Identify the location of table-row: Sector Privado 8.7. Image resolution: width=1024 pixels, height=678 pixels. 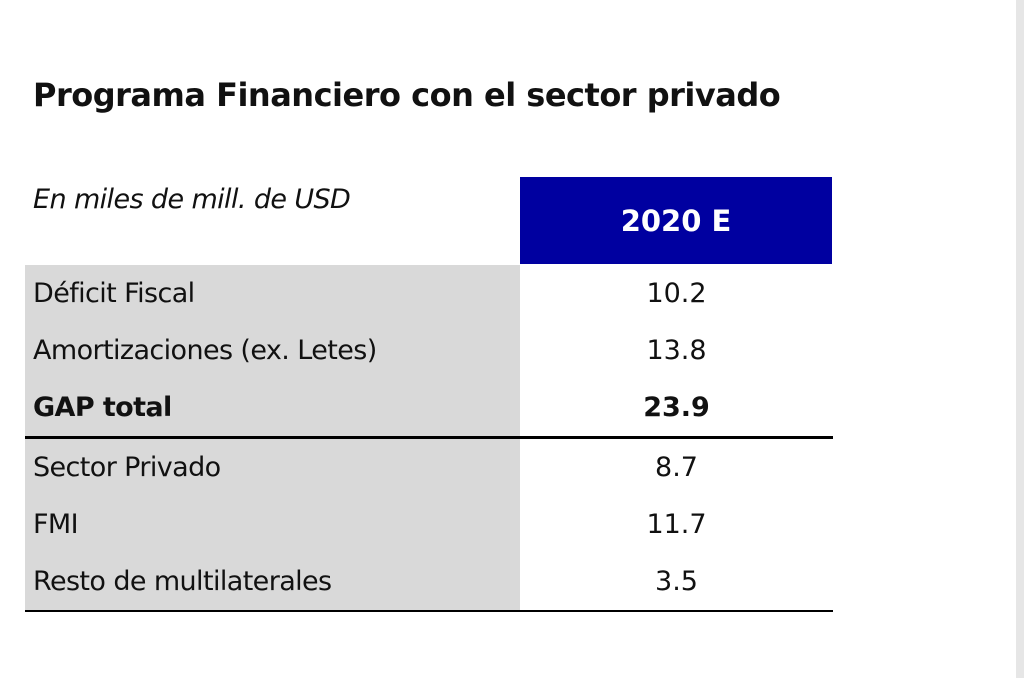
(429, 467).